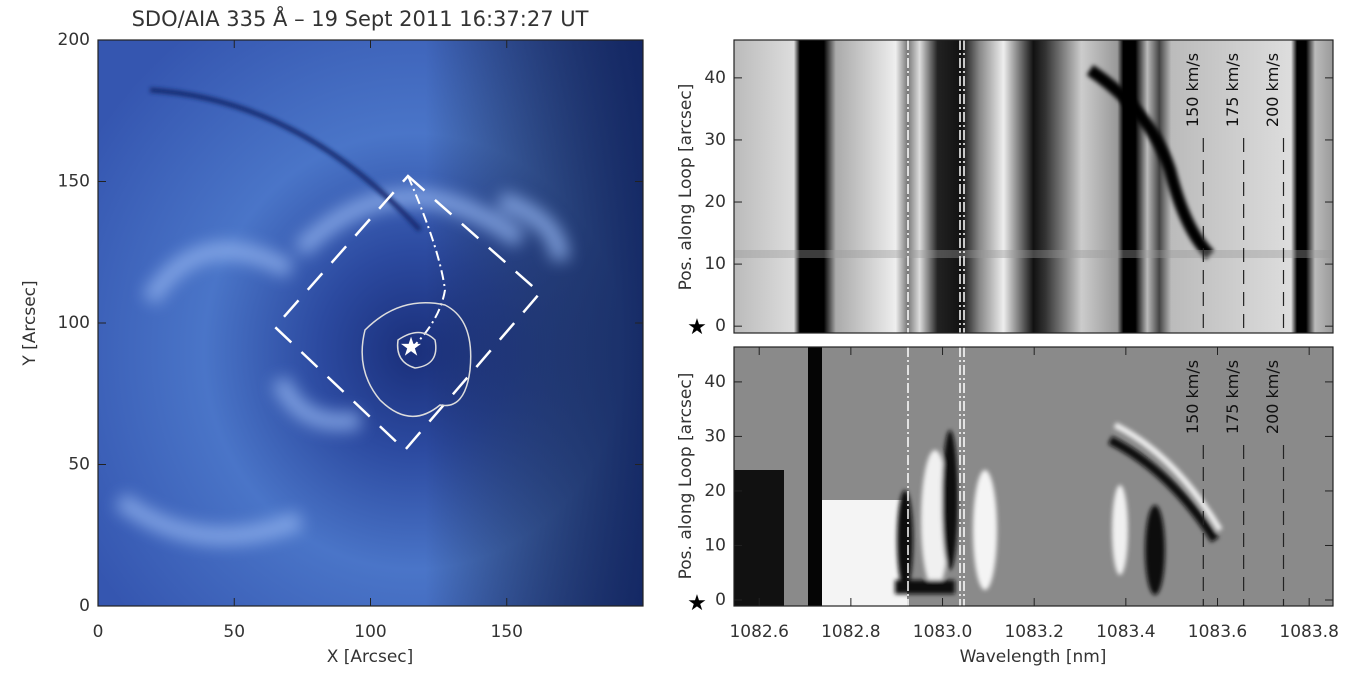 Image resolution: width=1365 pixels, height=676 pixels. Describe the element at coordinates (234, 632) in the screenshot. I see `x-tick-label: 50` at that location.